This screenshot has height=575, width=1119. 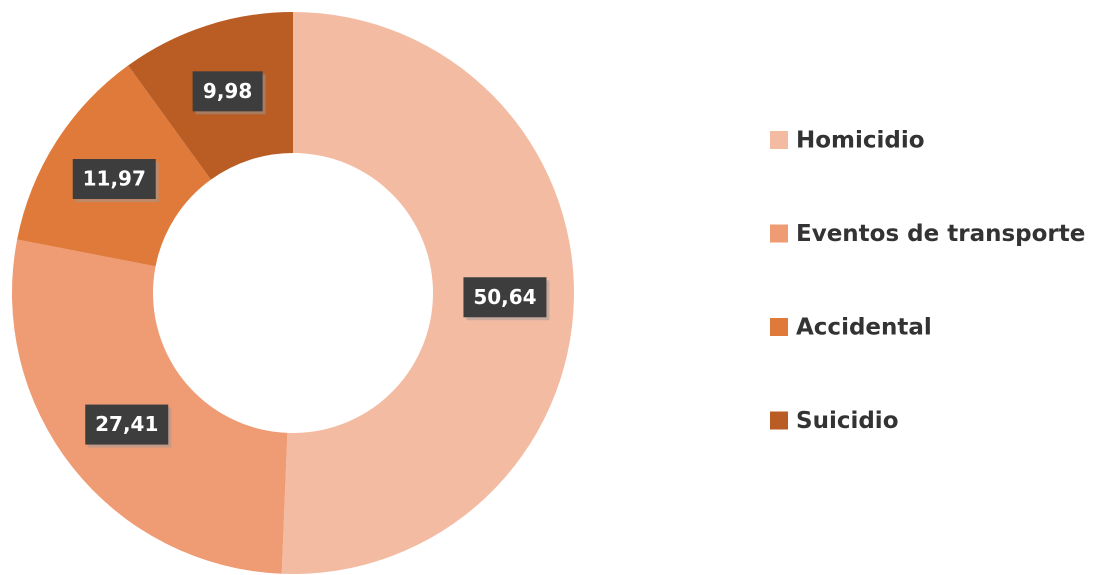 I want to click on data-label: 27,41, so click(x=126, y=424).